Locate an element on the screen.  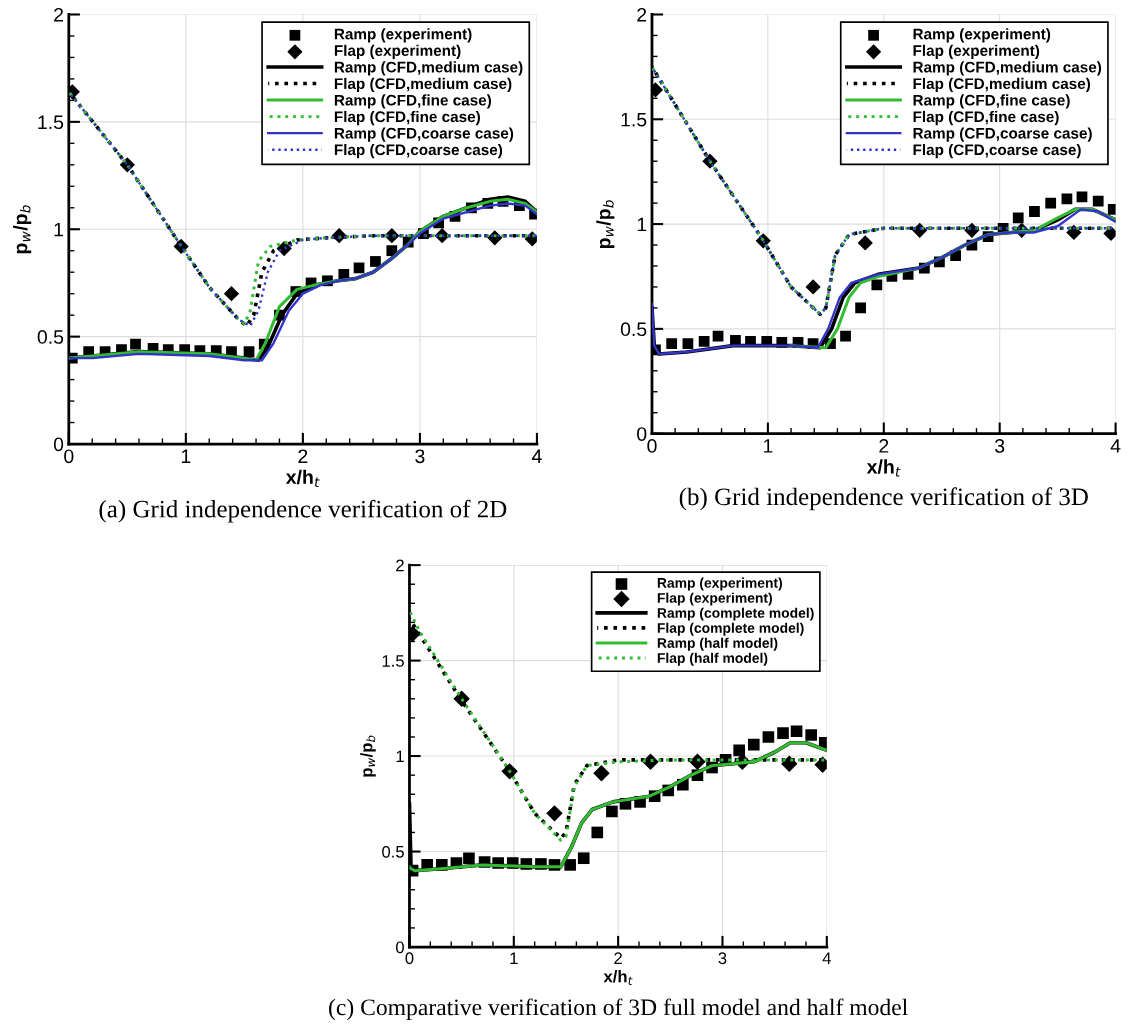
text: (b) Grid independence verification of 3D is located at coordinates (883, 499).